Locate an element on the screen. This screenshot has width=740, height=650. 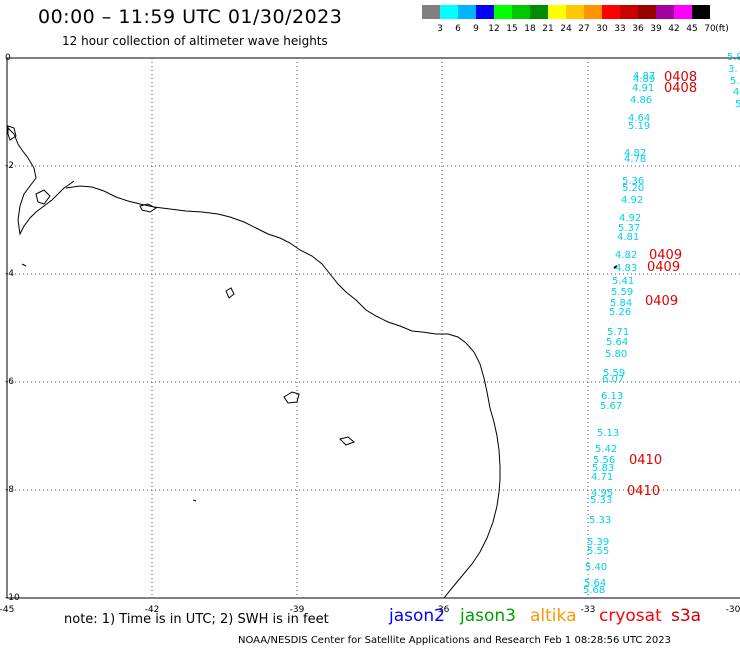
wave-height-value: 5.13 is located at coordinates (608, 433).